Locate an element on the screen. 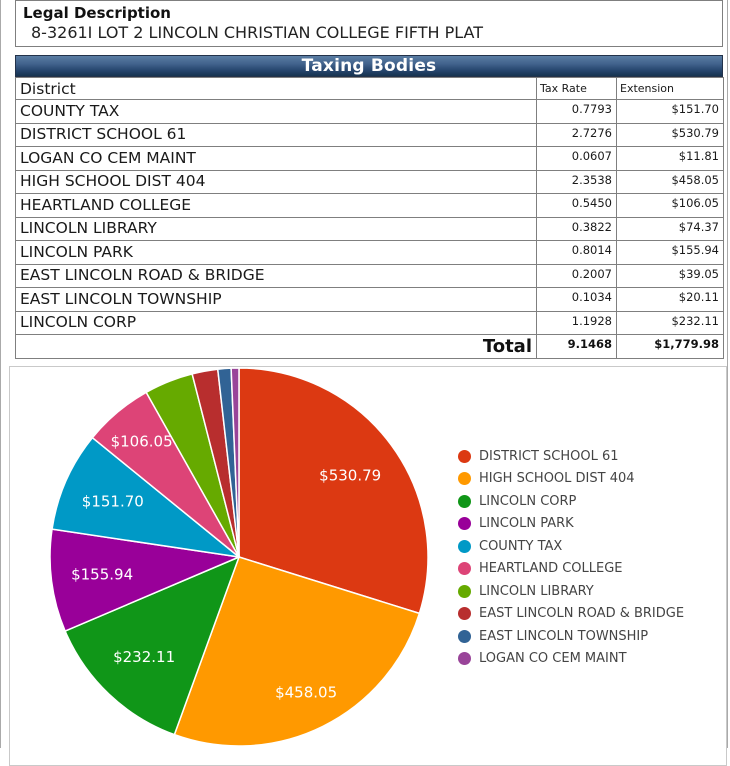 The image size is (730, 766). legend-item-east-lincoln-road-bridge: EAST LINCOLN ROAD & BRIDGE is located at coordinates (571, 614).